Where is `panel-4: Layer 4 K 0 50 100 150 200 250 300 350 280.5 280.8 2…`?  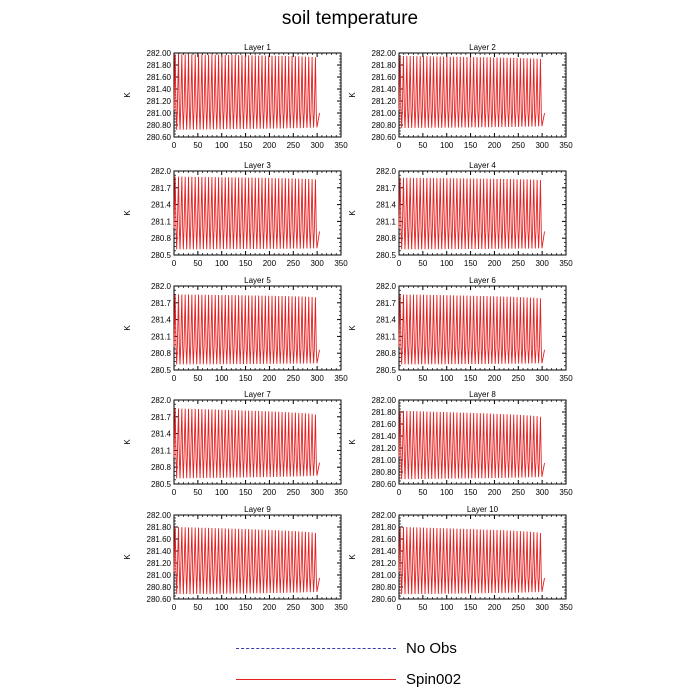 panel-4: Layer 4 K 0 50 100 150 200 250 300 350 280.5 280.8 2… is located at coordinates (460, 214).